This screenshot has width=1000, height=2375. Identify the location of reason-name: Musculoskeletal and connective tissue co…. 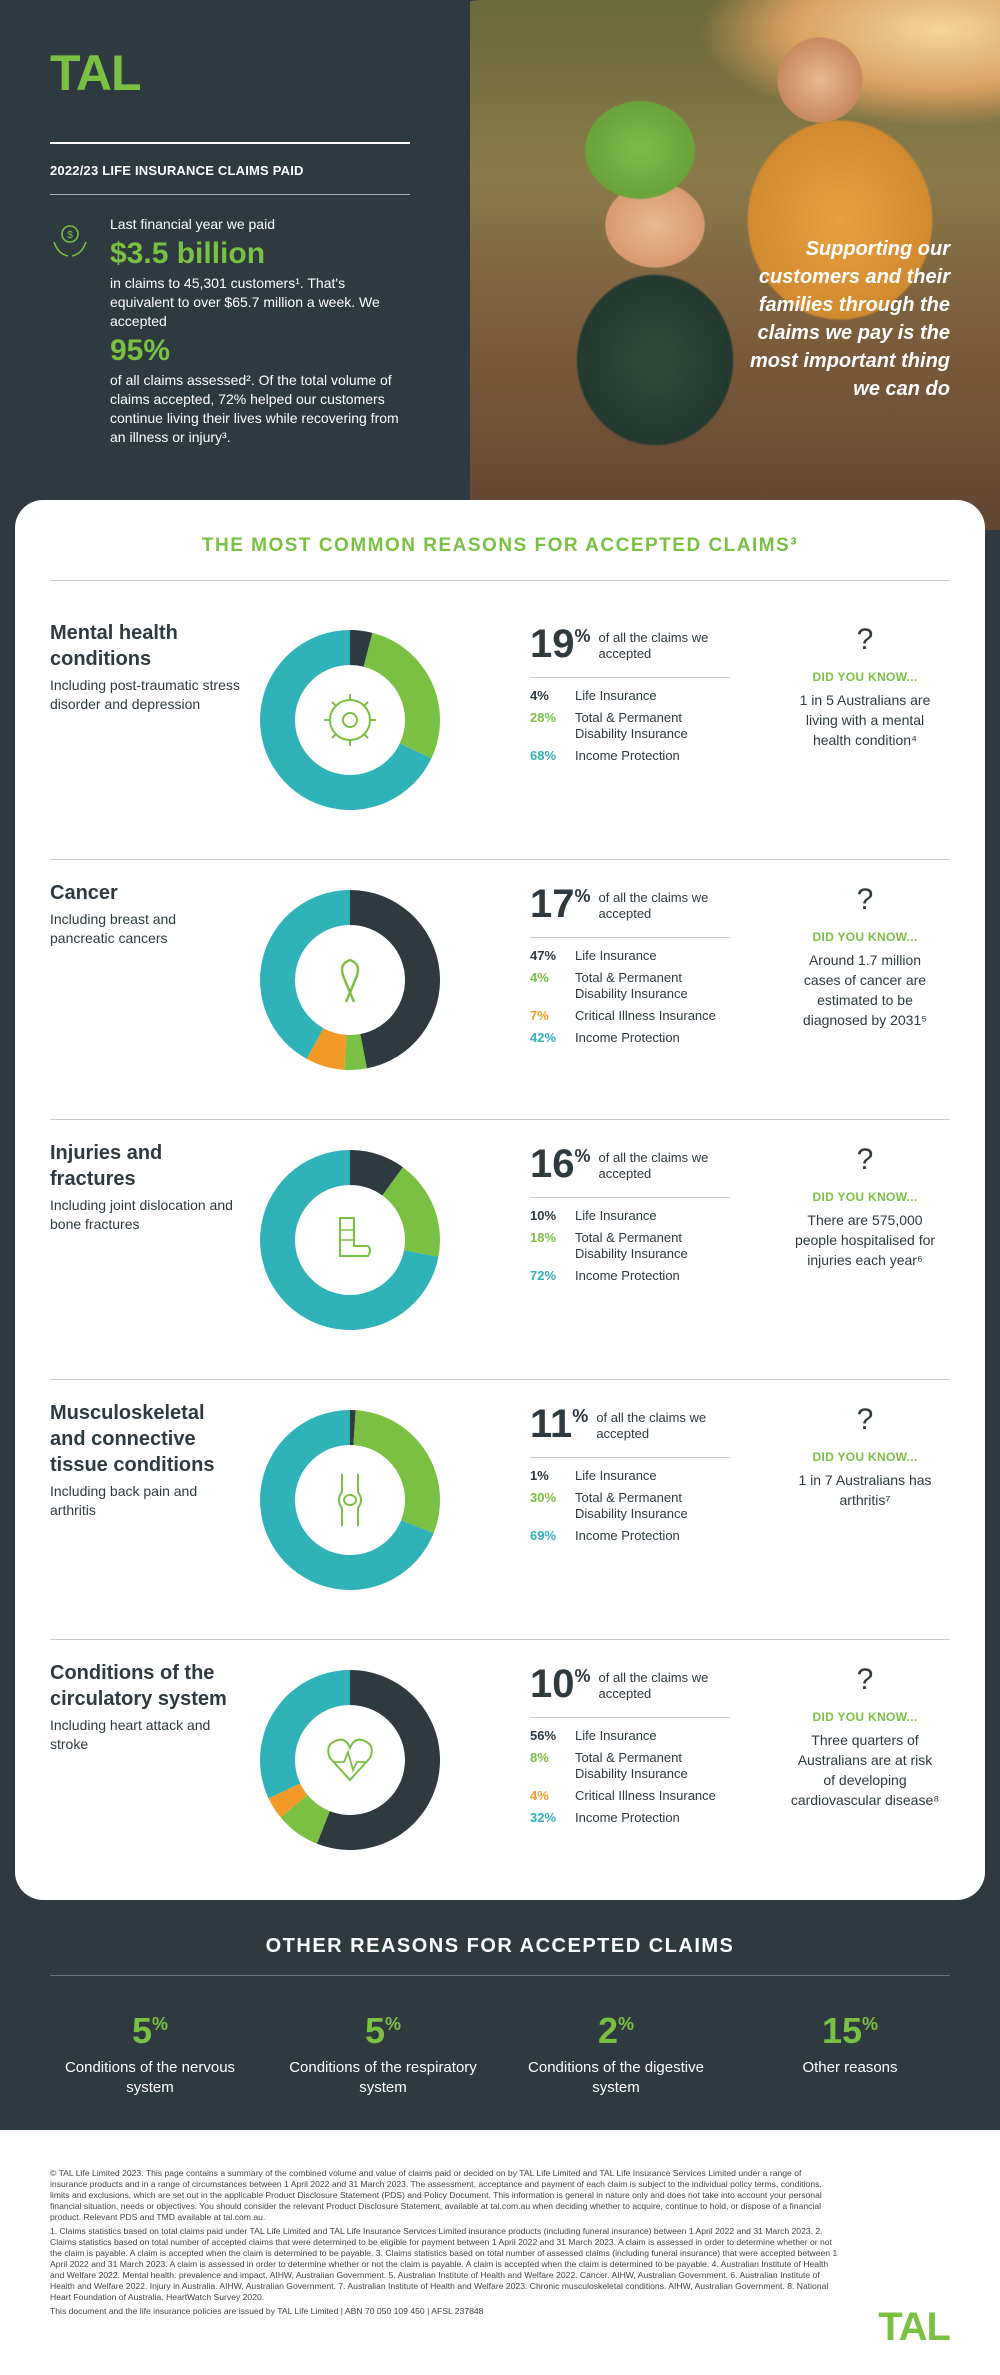
(132, 1439).